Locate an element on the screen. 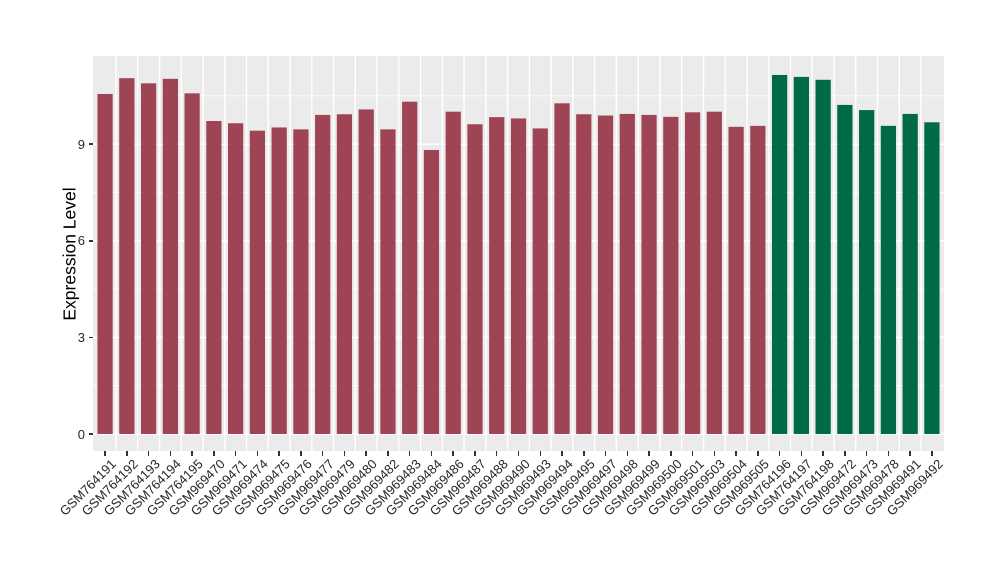 Image resolution: width=1000 pixels, height=580 pixels. bar-GSM969493 is located at coordinates (540, 281).